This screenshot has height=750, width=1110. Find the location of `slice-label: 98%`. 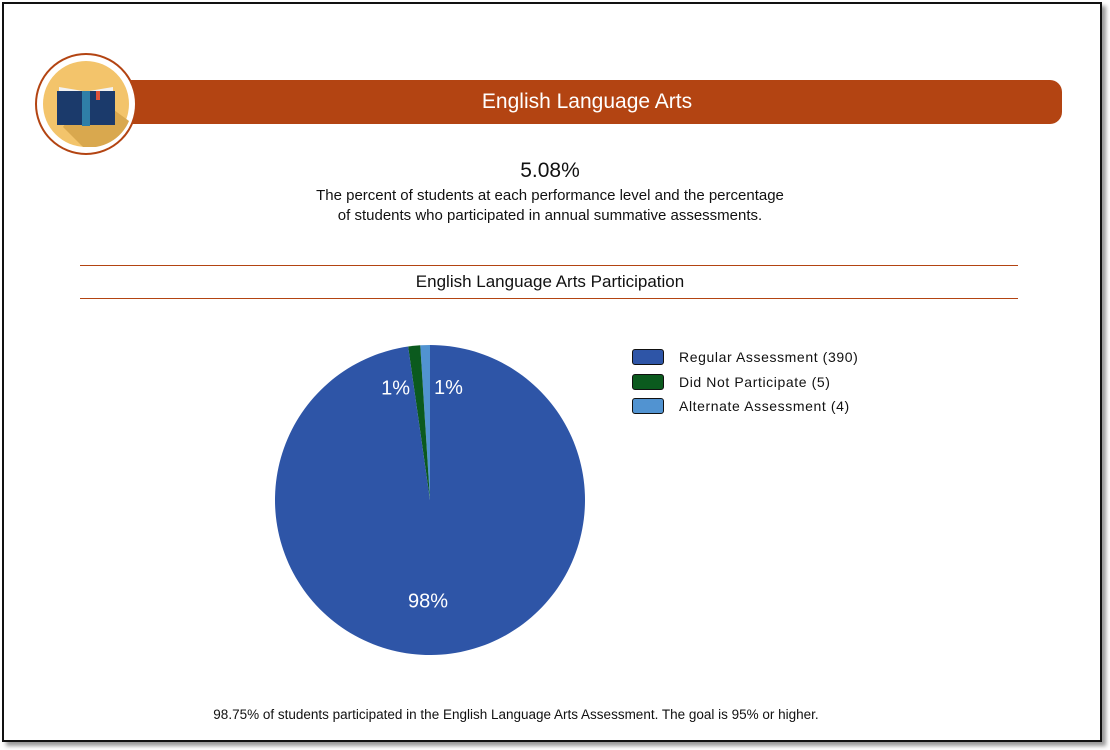

slice-label: 98% is located at coordinates (428, 602).